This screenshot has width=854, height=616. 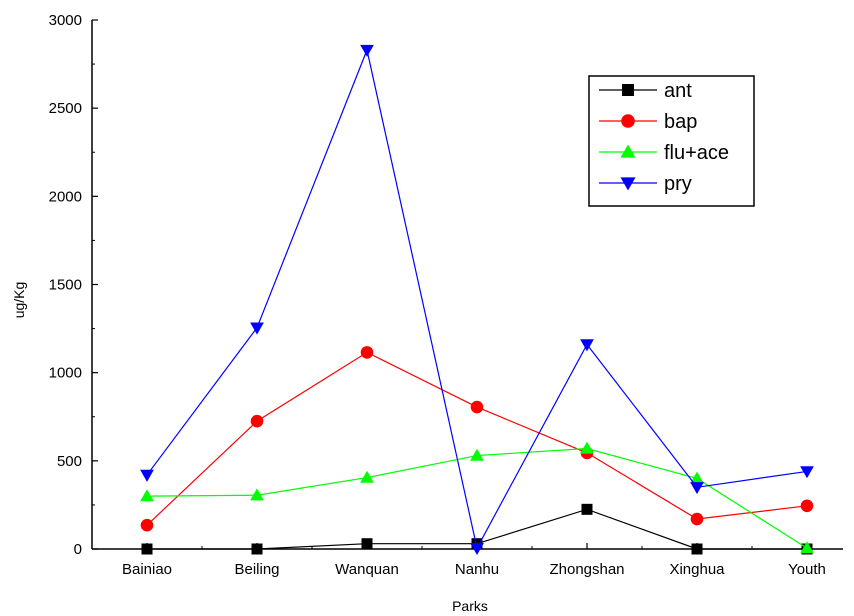 What do you see at coordinates (697, 569) in the screenshot?
I see `x-tick-label: Xinghua` at bounding box center [697, 569].